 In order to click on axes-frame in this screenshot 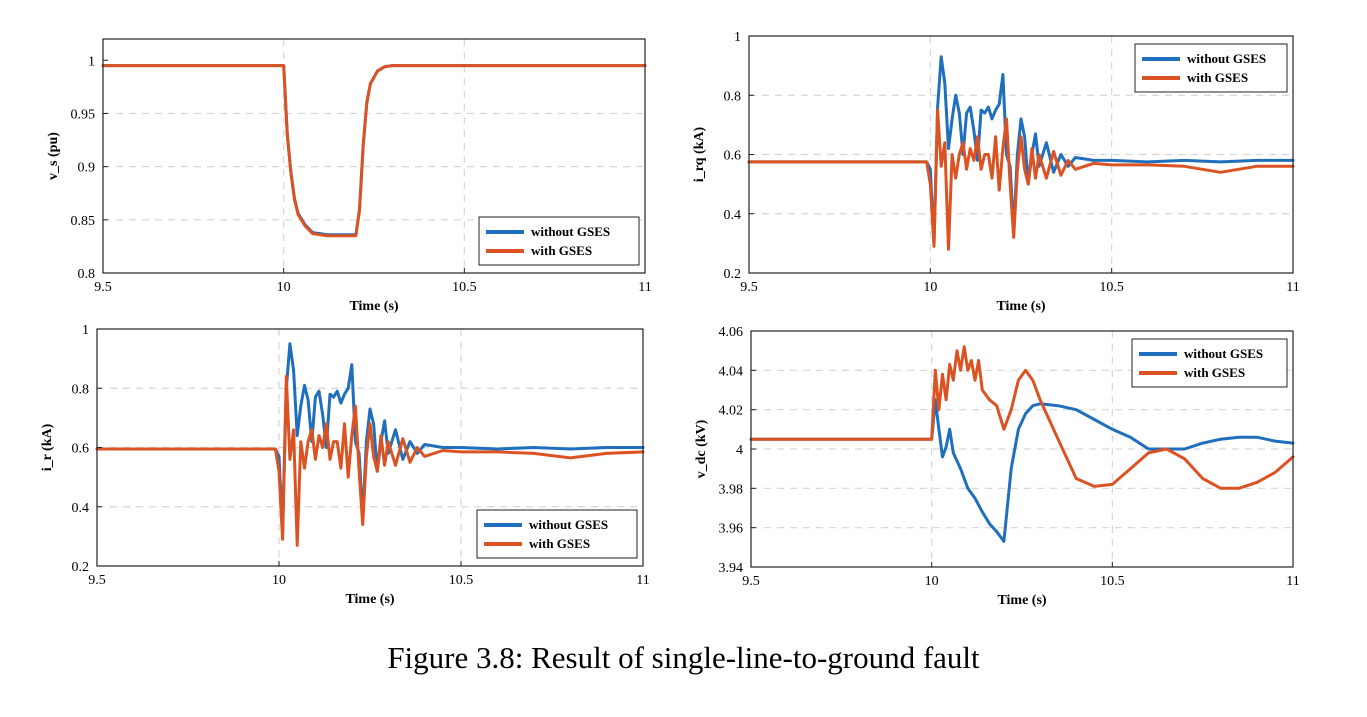, I will do `click(374, 156)`.